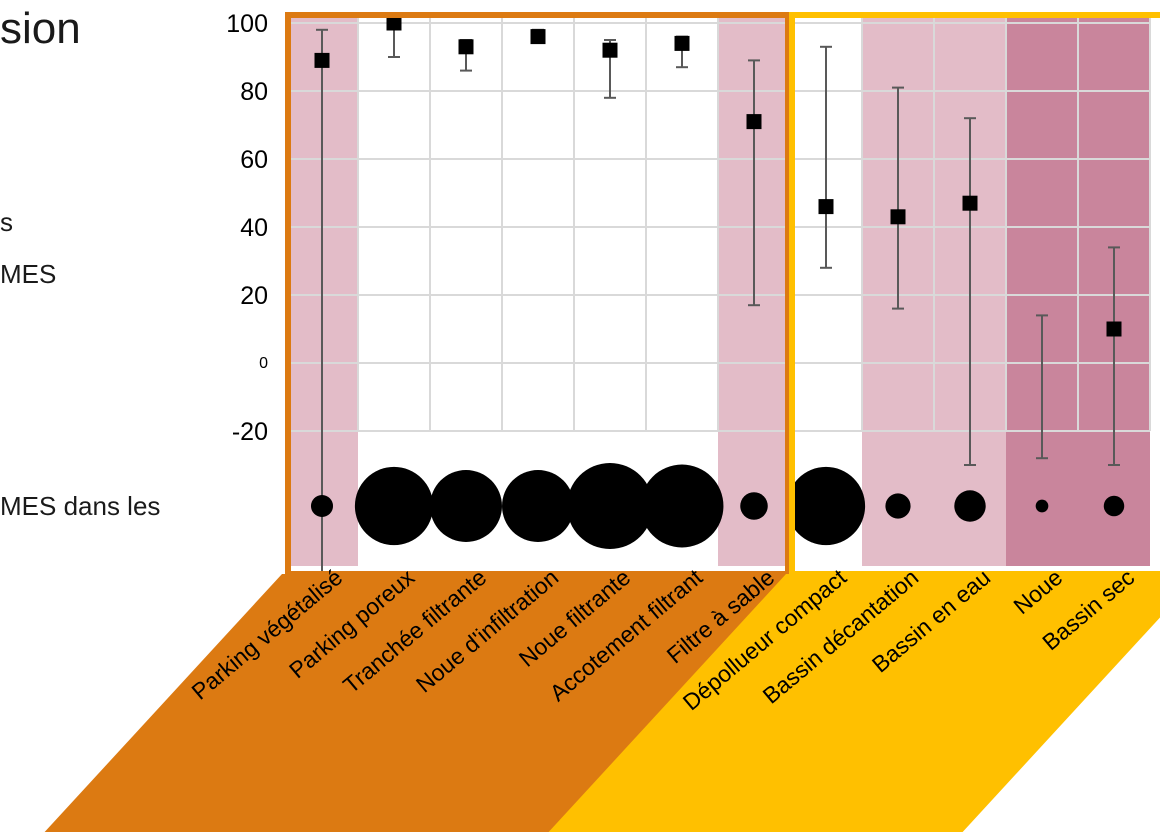  I want to click on y-tick-label: 40, so click(254, 228).